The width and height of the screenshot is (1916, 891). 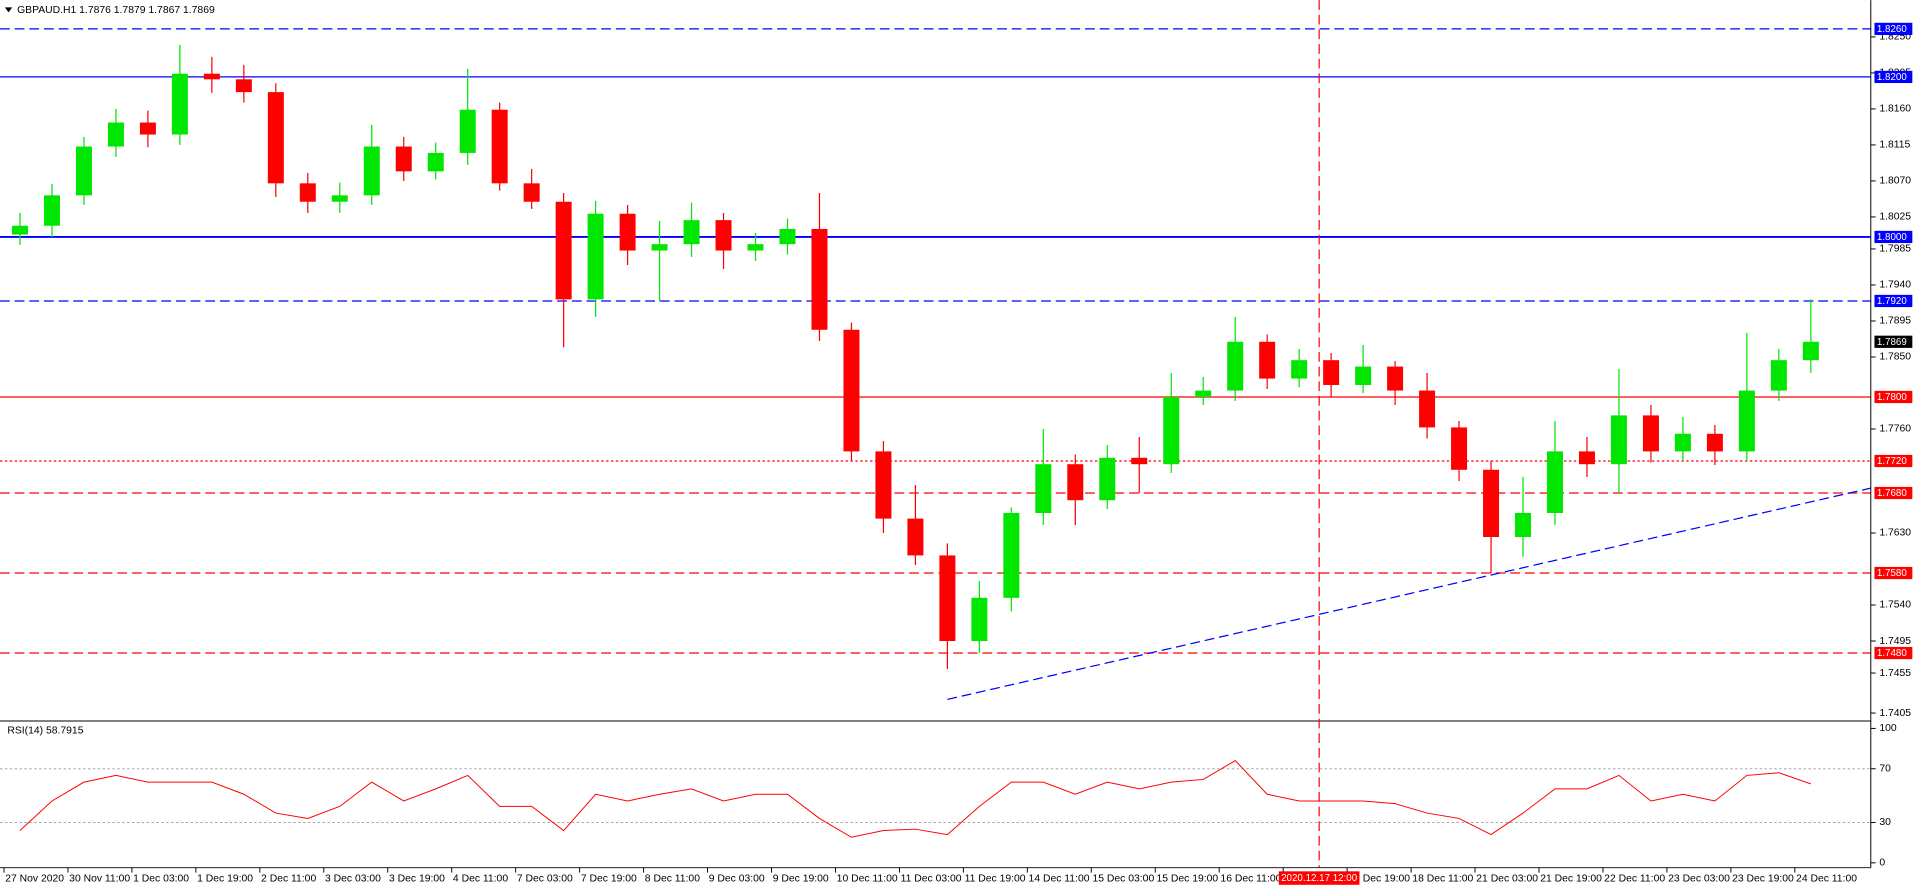 I want to click on x-tick-label: 9 Dec 03:00, so click(x=737, y=878).